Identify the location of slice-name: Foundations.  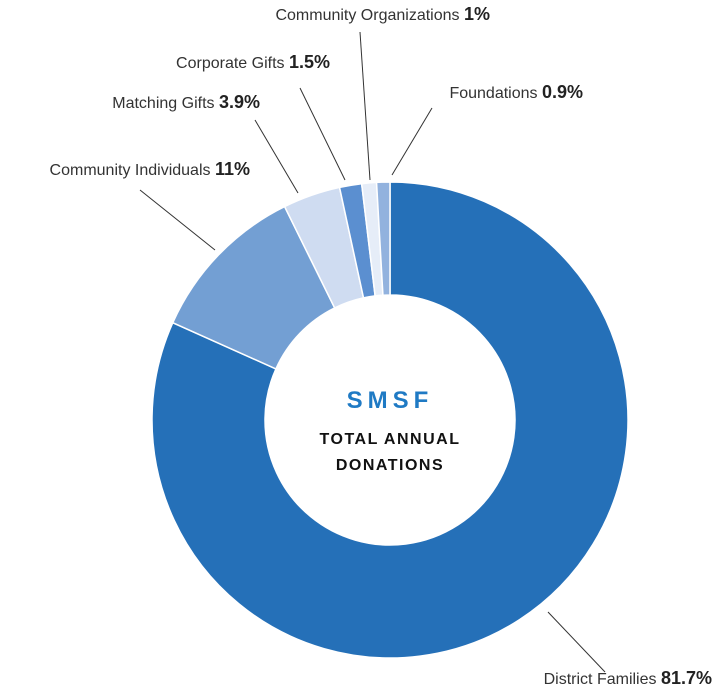
(493, 93).